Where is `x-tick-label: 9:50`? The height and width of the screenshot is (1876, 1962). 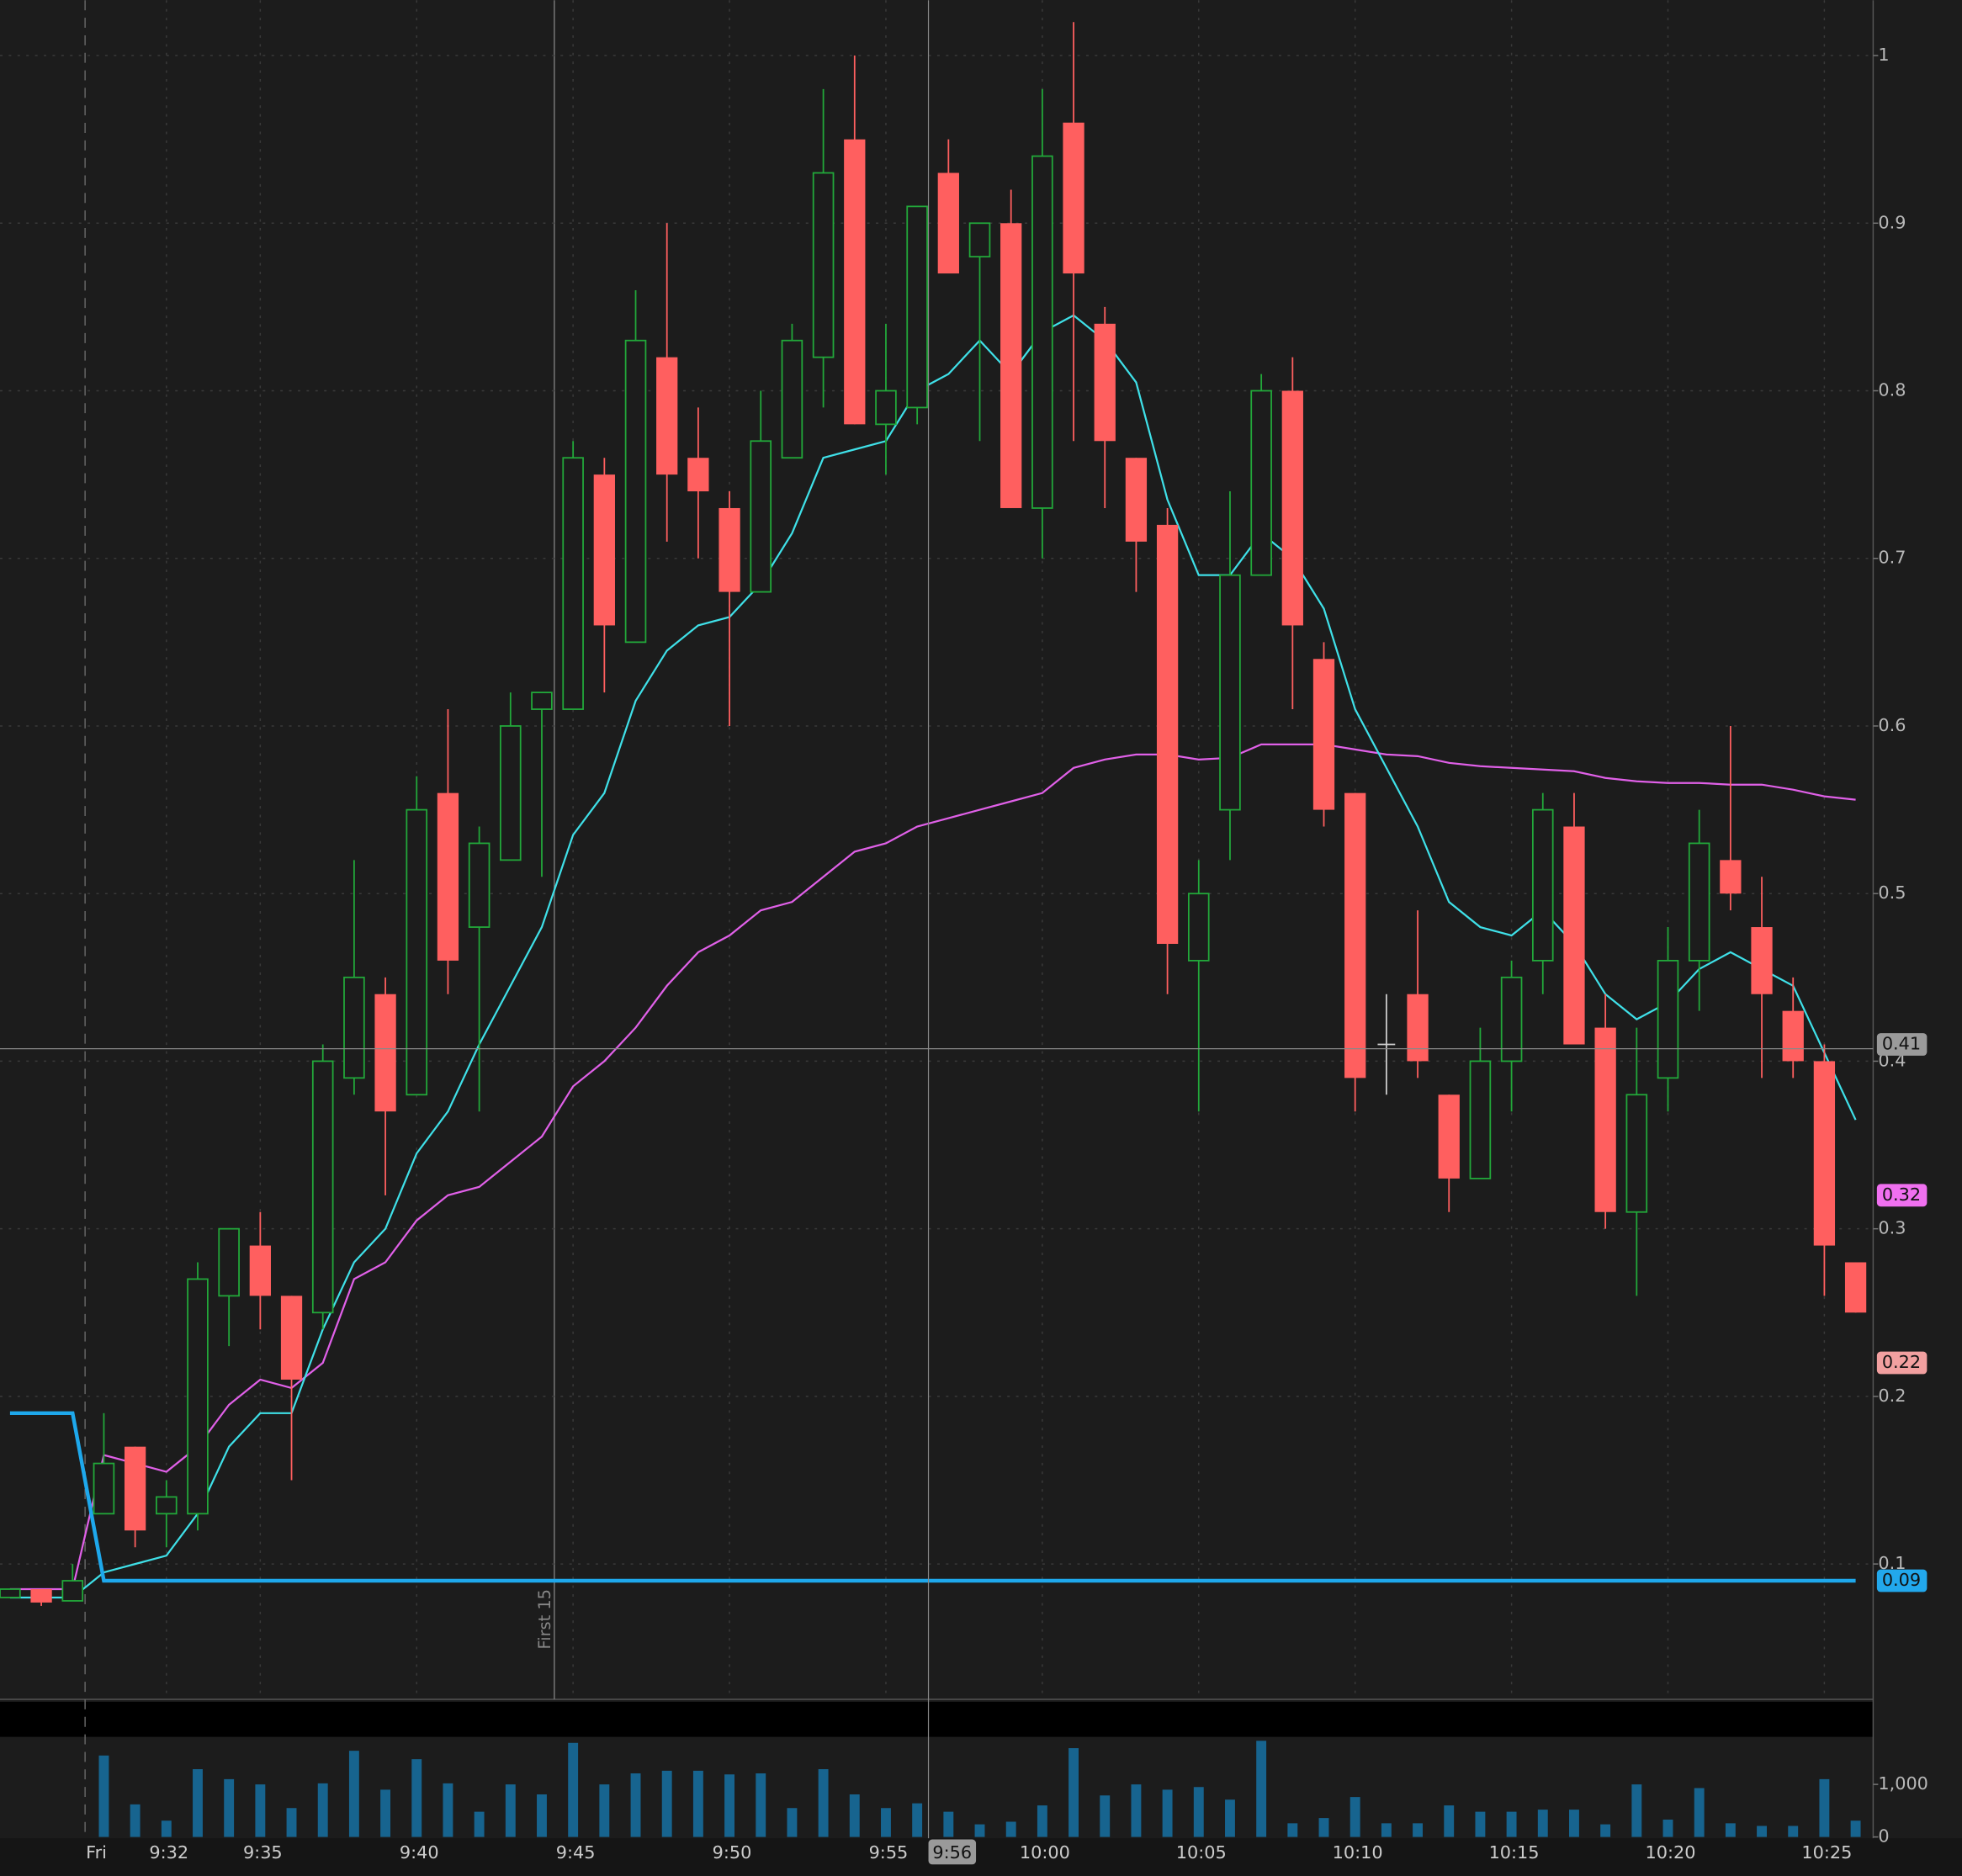
x-tick-label: 9:50 is located at coordinates (732, 1852).